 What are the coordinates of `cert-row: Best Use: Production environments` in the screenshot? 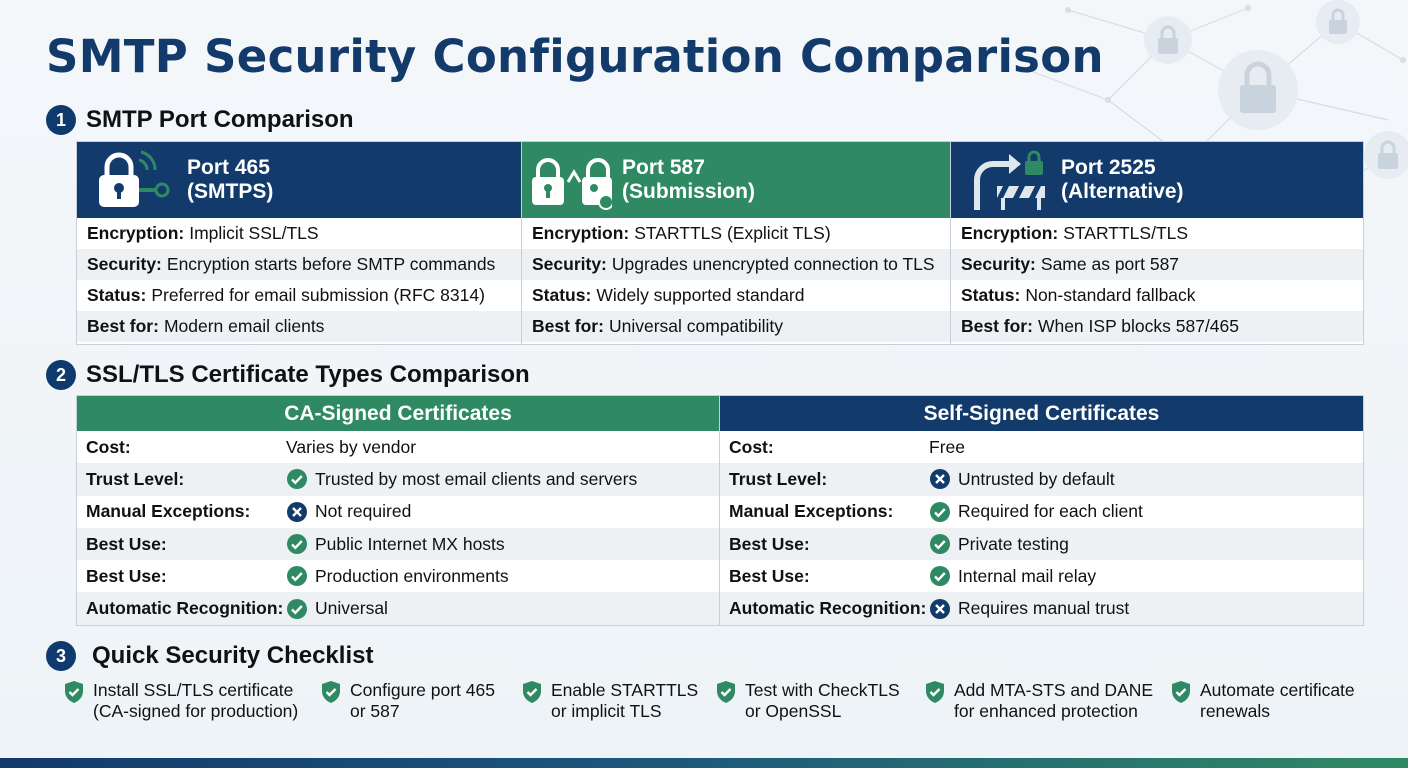 It's located at (398, 576).